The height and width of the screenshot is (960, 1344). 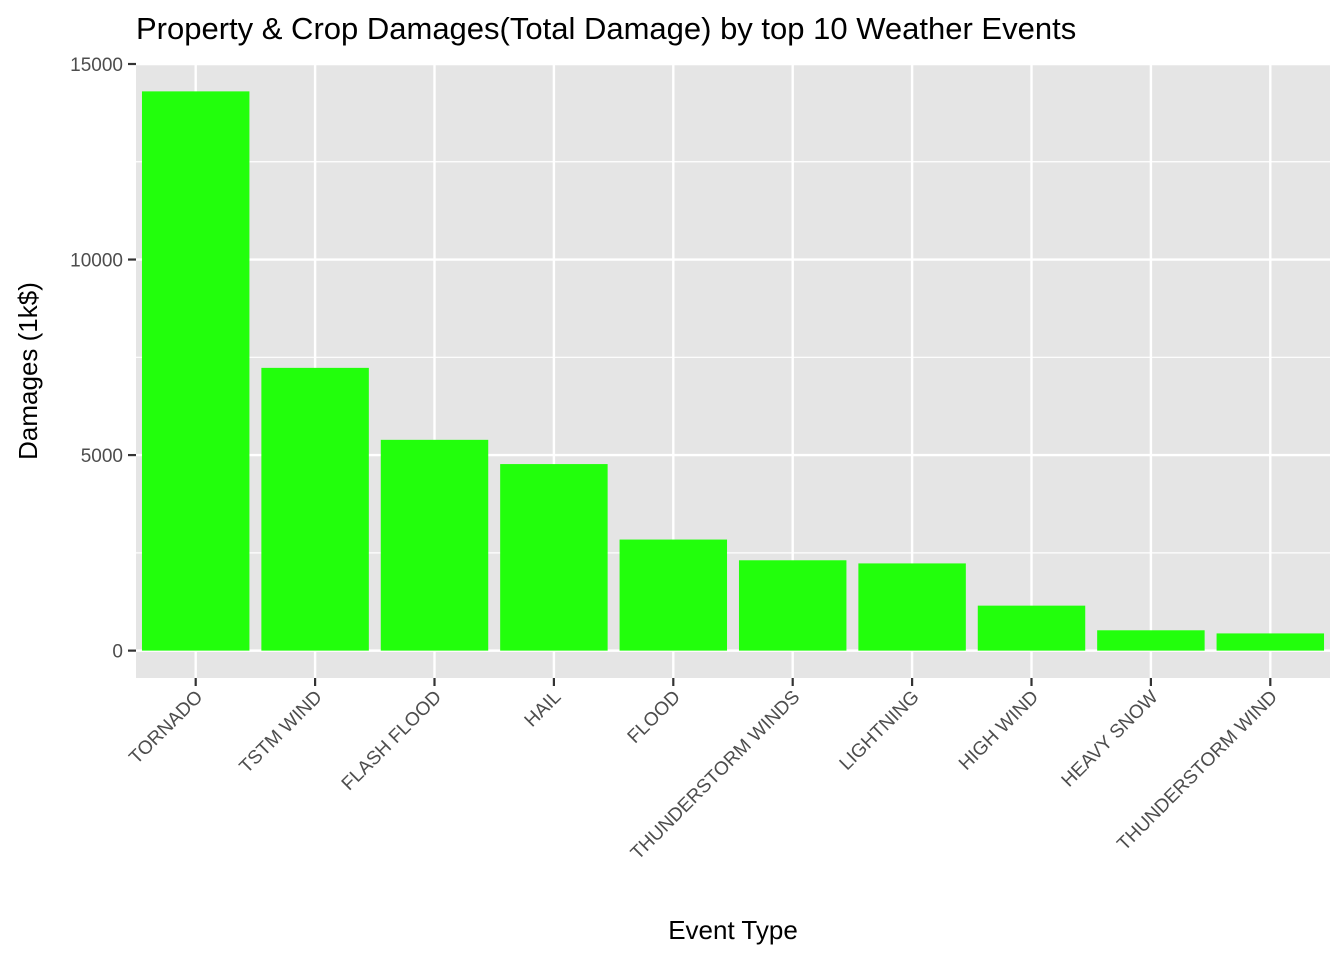 I want to click on x-tick-label: HEAVY SNOW, so click(x=1110, y=739).